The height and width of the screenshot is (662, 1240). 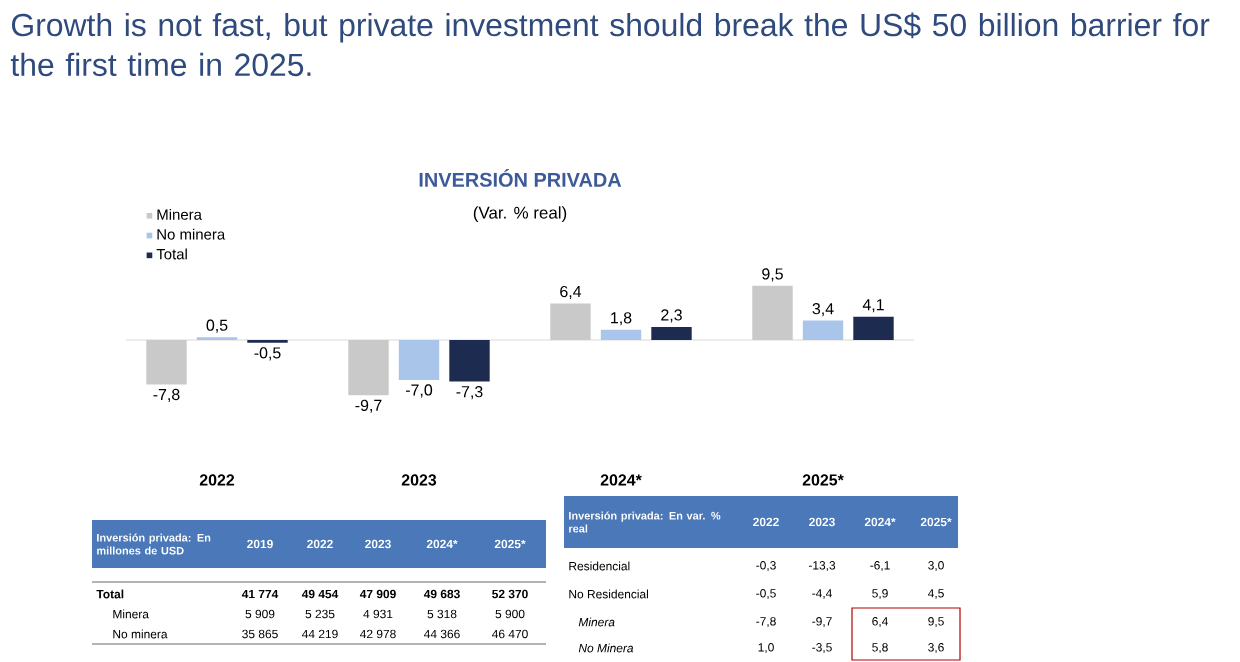 I want to click on chart-subtitle: (Var. % real), so click(x=520, y=214).